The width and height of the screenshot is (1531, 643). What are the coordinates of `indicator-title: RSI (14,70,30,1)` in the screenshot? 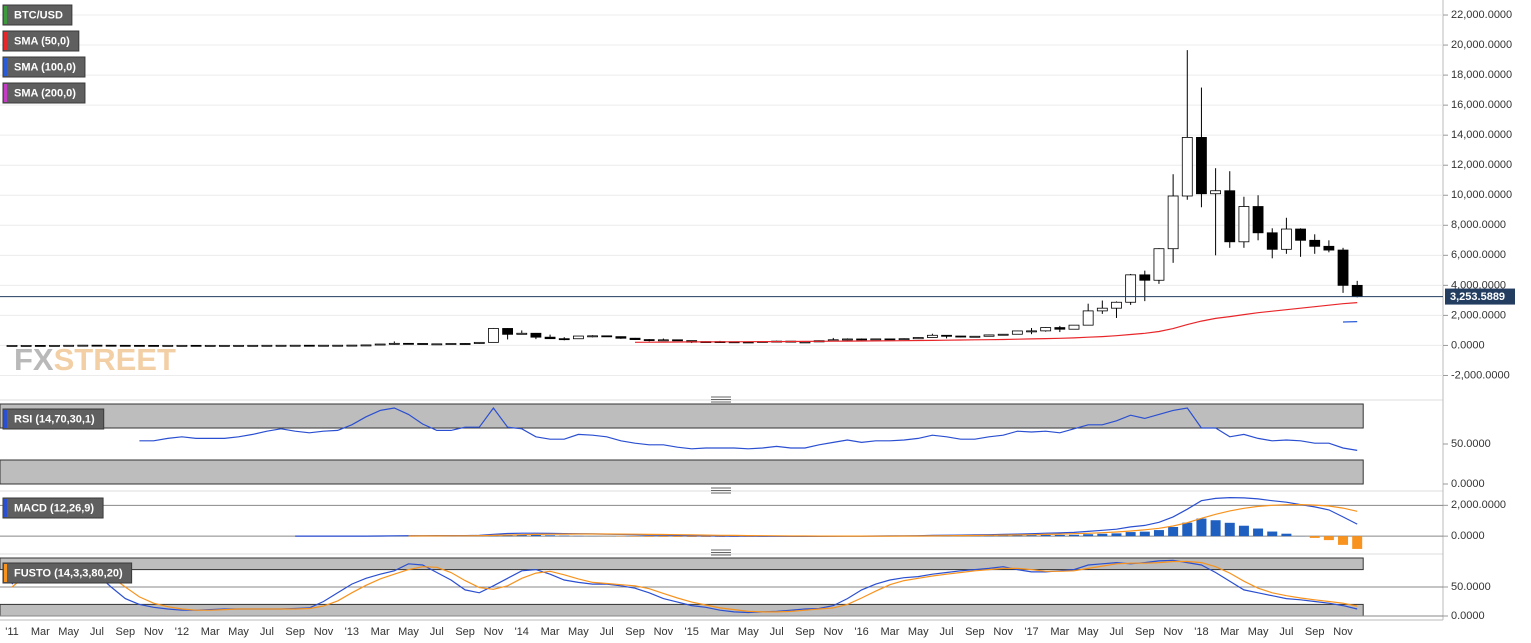 It's located at (54, 419).